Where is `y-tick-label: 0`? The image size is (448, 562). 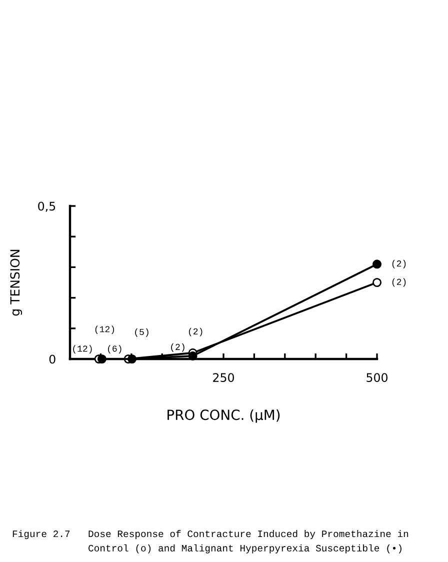
y-tick-label: 0 is located at coordinates (52, 359).